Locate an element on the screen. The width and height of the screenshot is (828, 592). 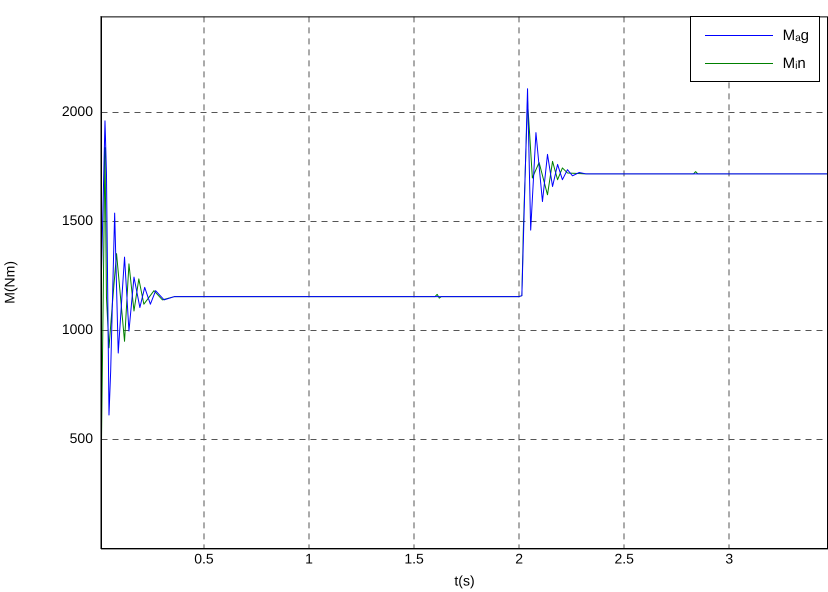
legend-label: Mᵢn is located at coordinates (794, 63).